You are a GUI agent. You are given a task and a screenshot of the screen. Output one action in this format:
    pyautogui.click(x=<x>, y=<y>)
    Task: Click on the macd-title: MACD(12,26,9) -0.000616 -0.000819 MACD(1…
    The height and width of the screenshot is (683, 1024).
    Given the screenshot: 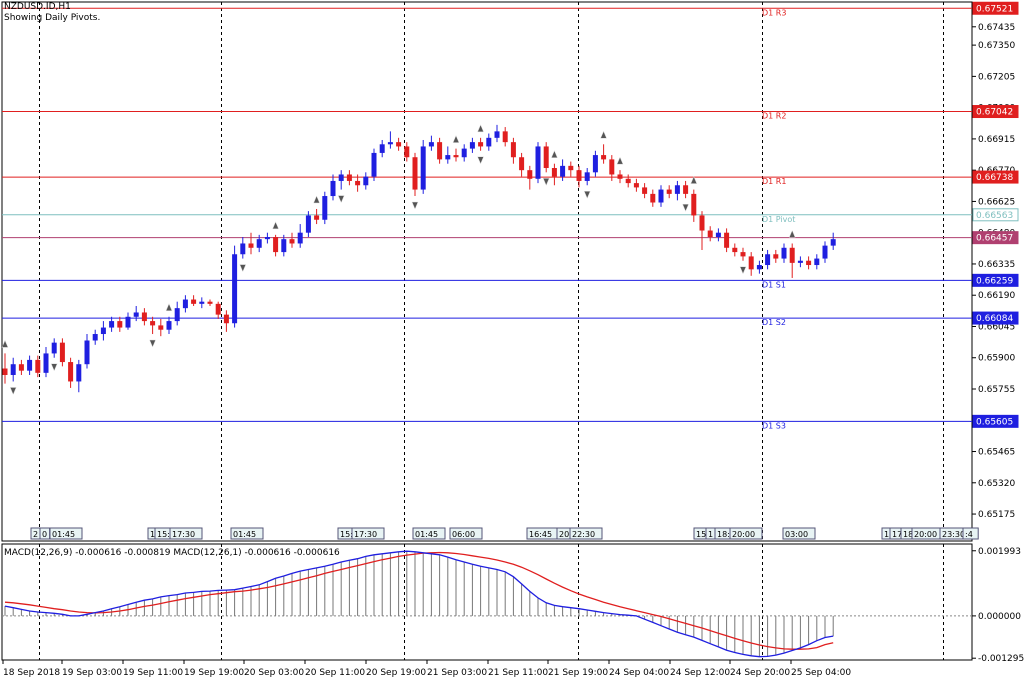 What is the action you would take?
    pyautogui.click(x=172, y=553)
    